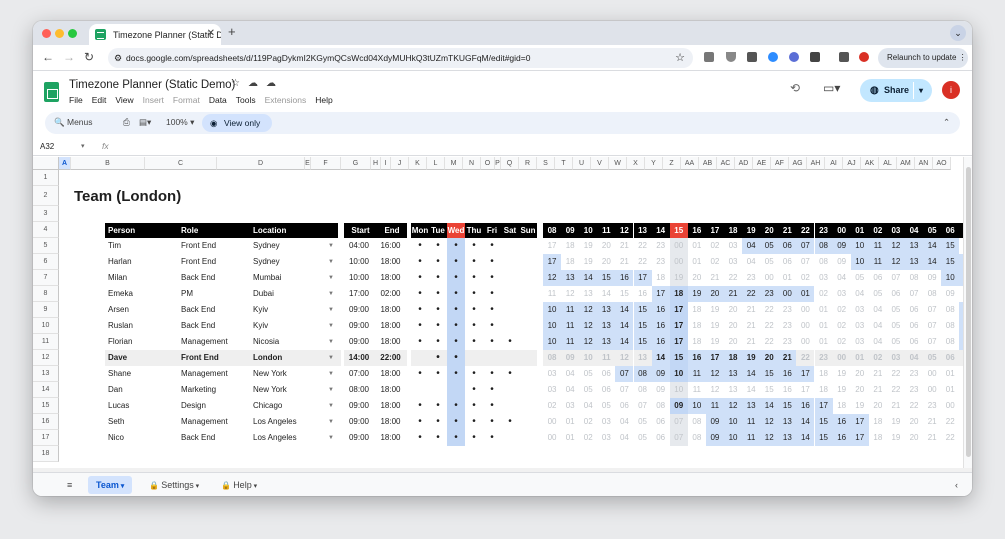  Describe the element at coordinates (376, 163) in the screenshot. I see `column-header-H: H` at that location.